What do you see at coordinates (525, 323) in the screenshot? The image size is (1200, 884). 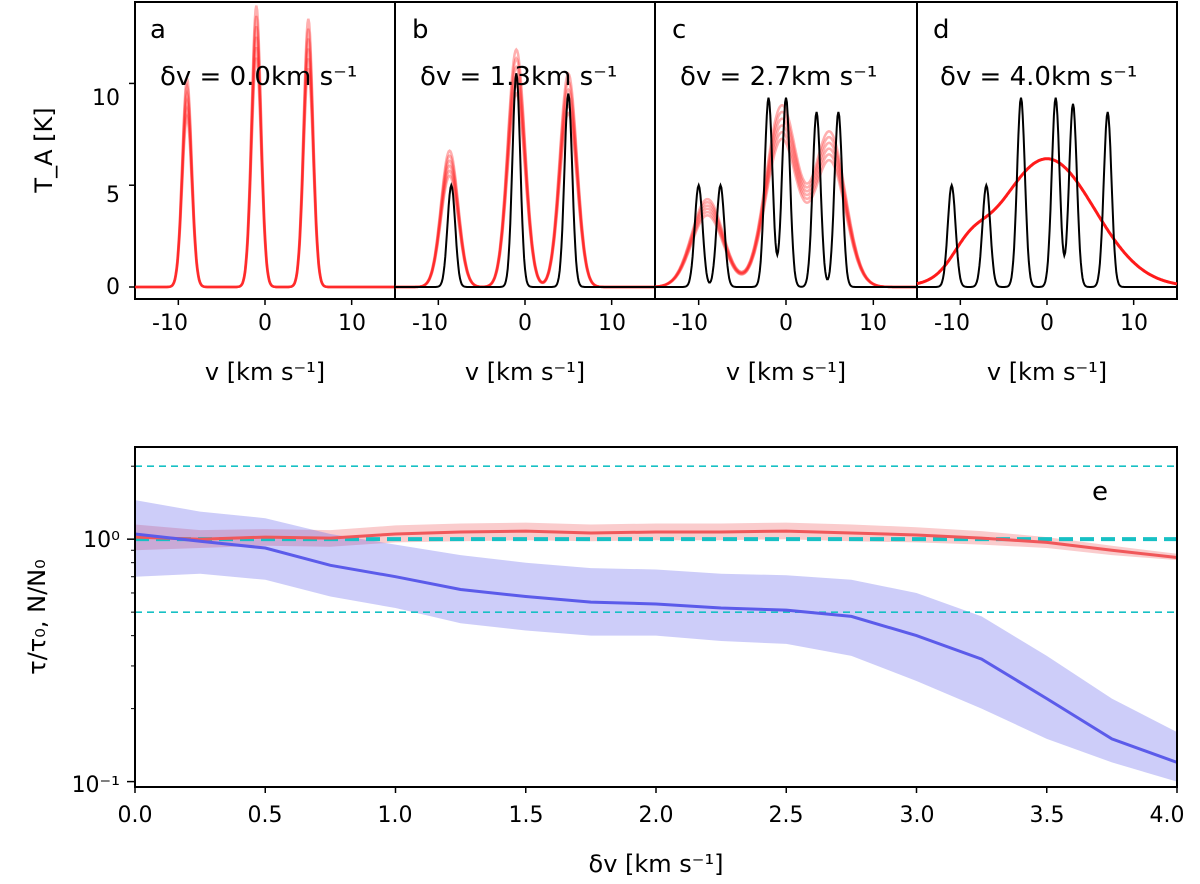 I see `xtick-b-2: 0` at bounding box center [525, 323].